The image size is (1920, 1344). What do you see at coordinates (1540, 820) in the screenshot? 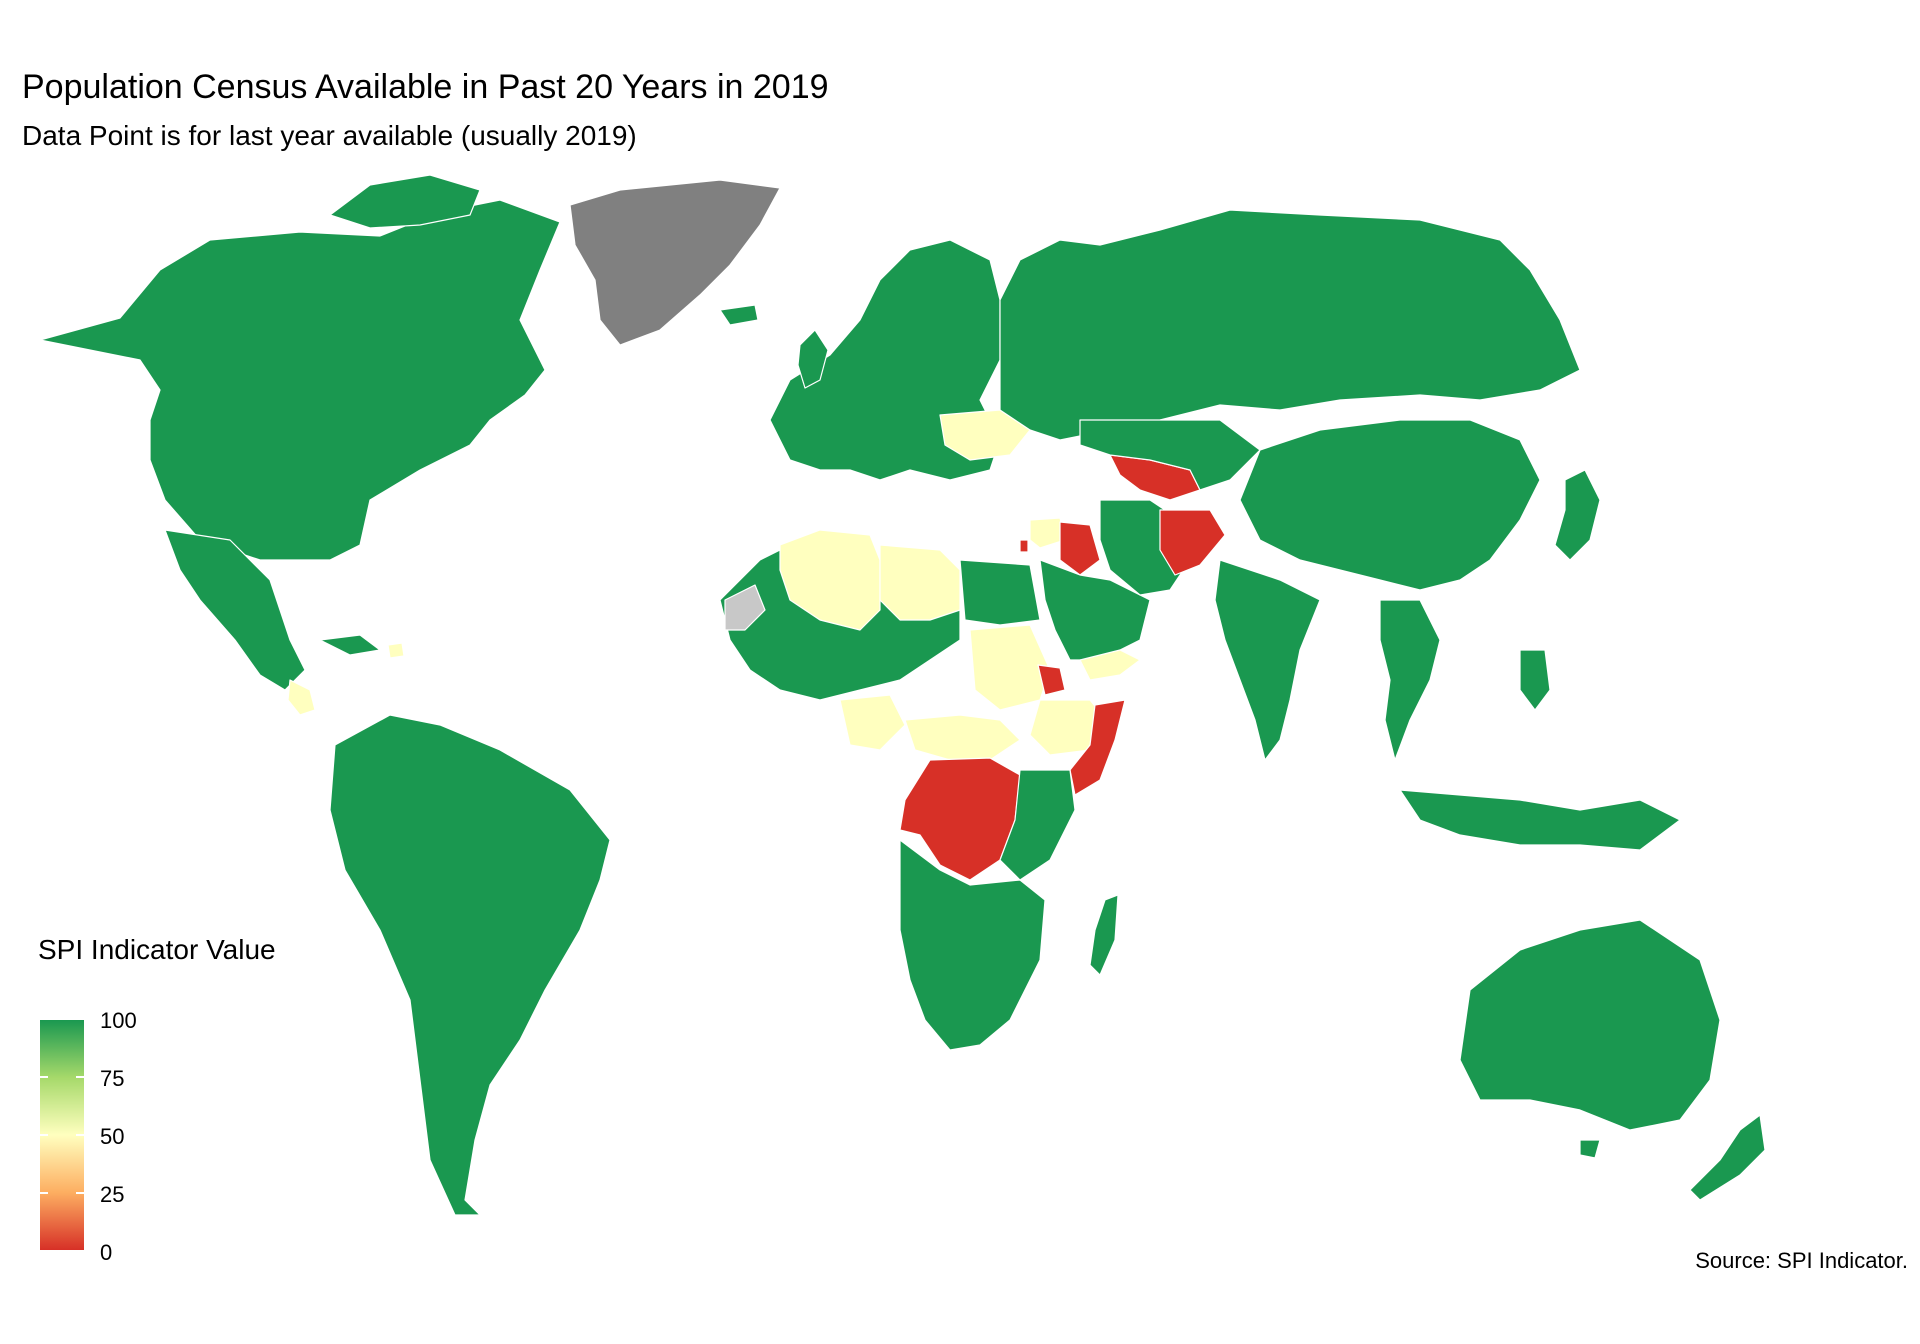
I see `region-indonesia` at bounding box center [1540, 820].